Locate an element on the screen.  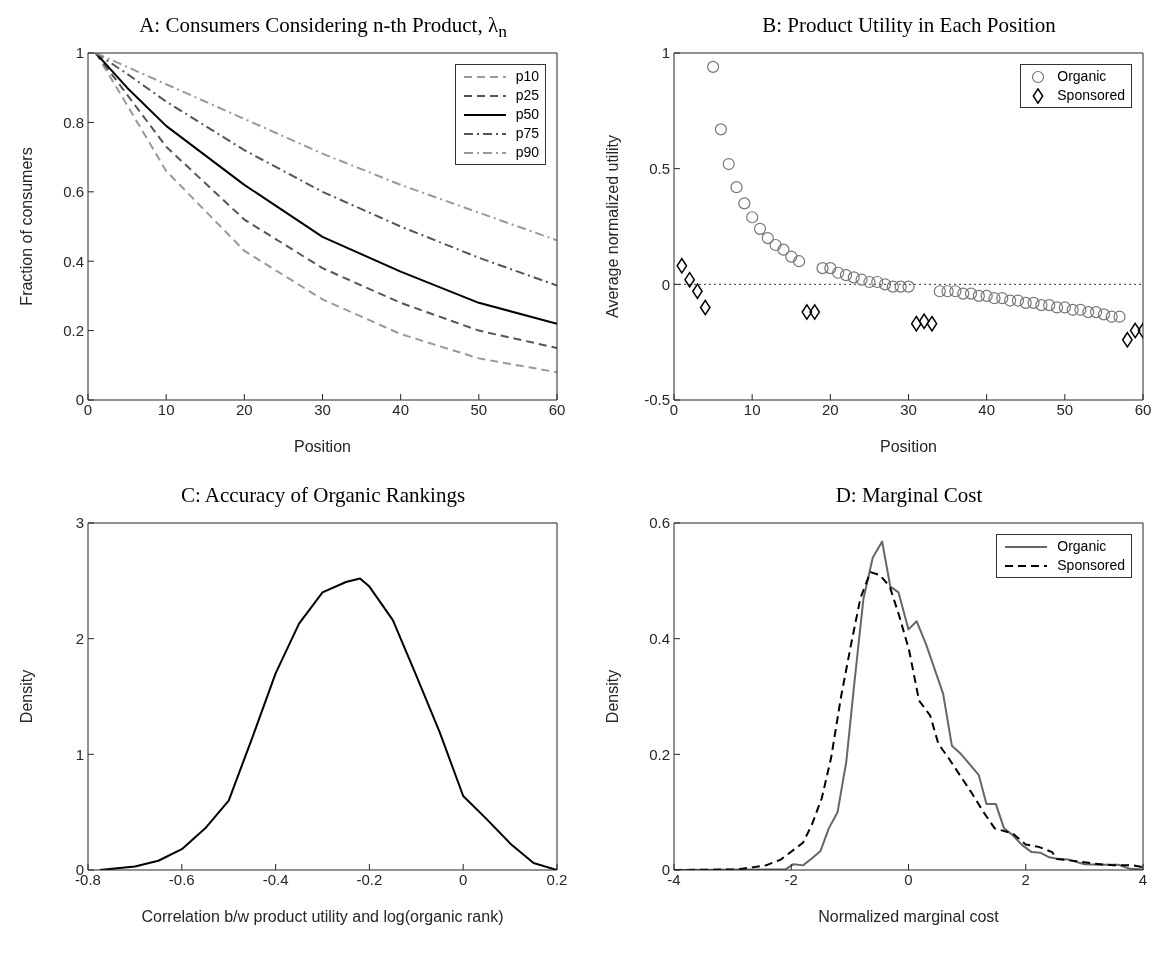
x-tick-label: -0.2 is located at coordinates (369, 879).